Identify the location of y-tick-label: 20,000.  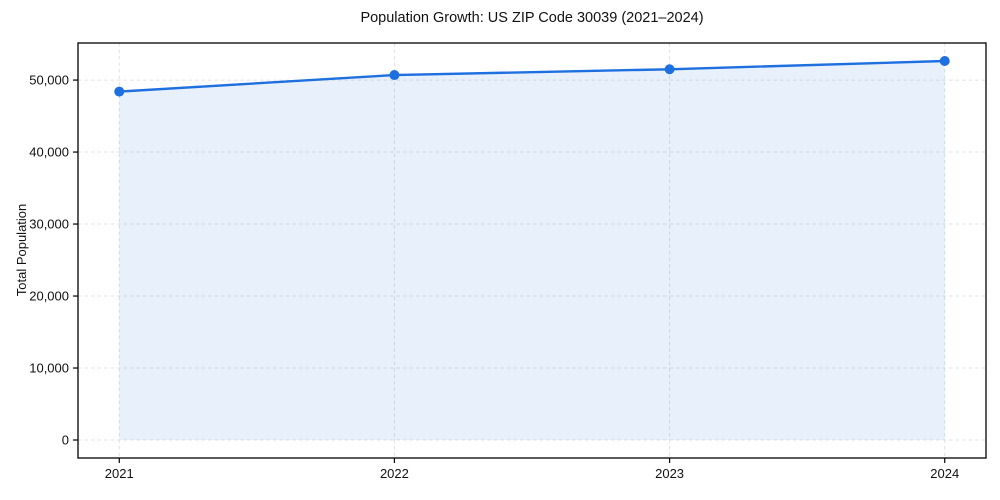
(49, 296).